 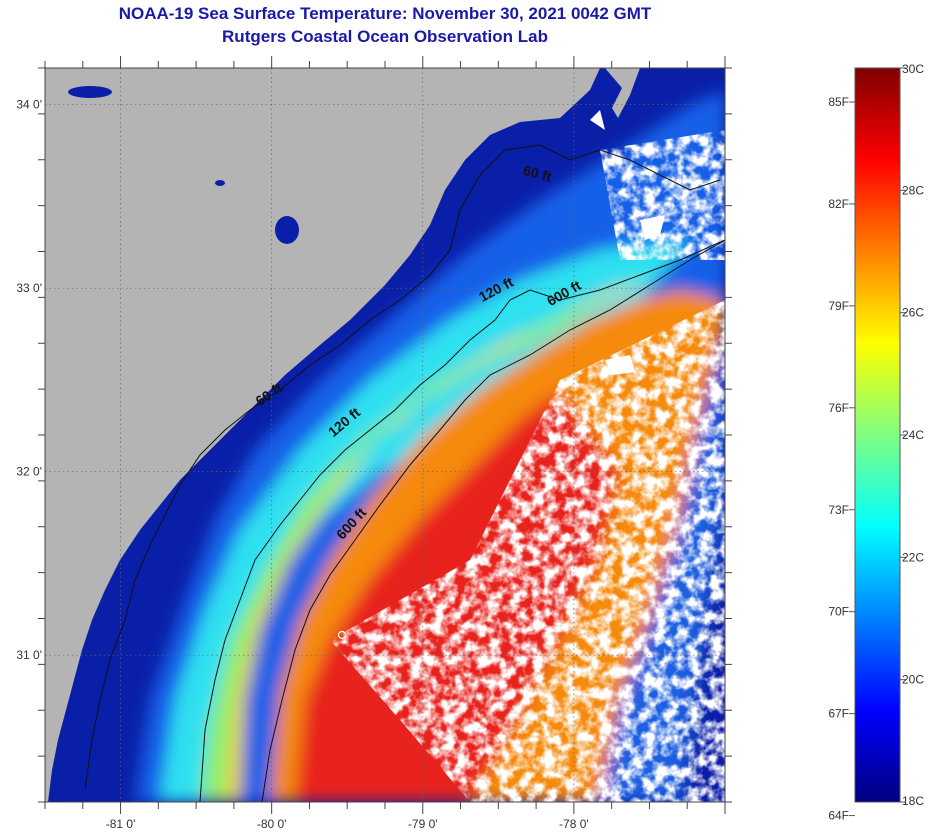 What do you see at coordinates (574, 824) in the screenshot?
I see `lon-tick-label: -78 0'` at bounding box center [574, 824].